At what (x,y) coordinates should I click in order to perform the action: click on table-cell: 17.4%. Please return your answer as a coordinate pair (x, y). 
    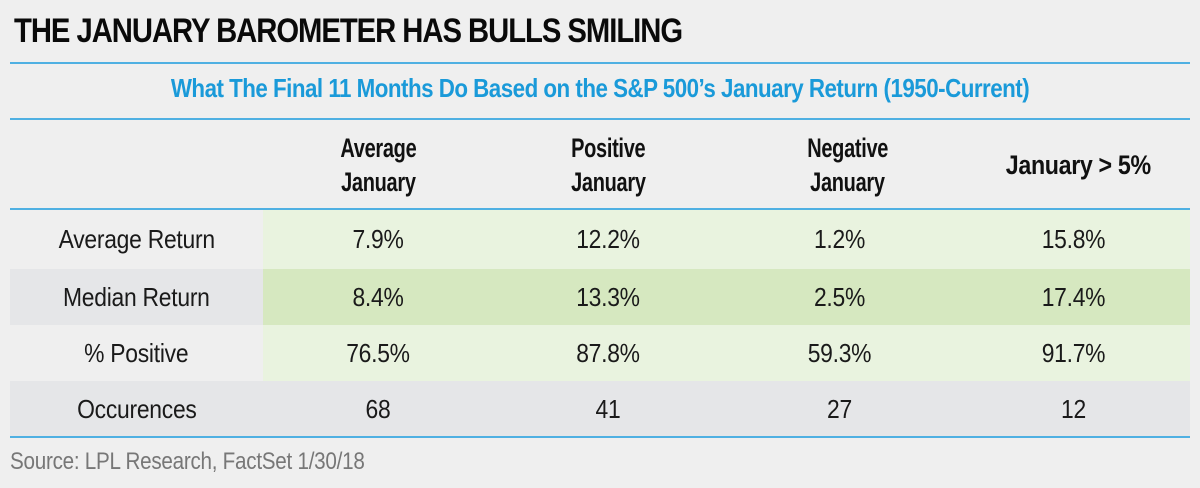
    Looking at the image, I should click on (1073, 296).